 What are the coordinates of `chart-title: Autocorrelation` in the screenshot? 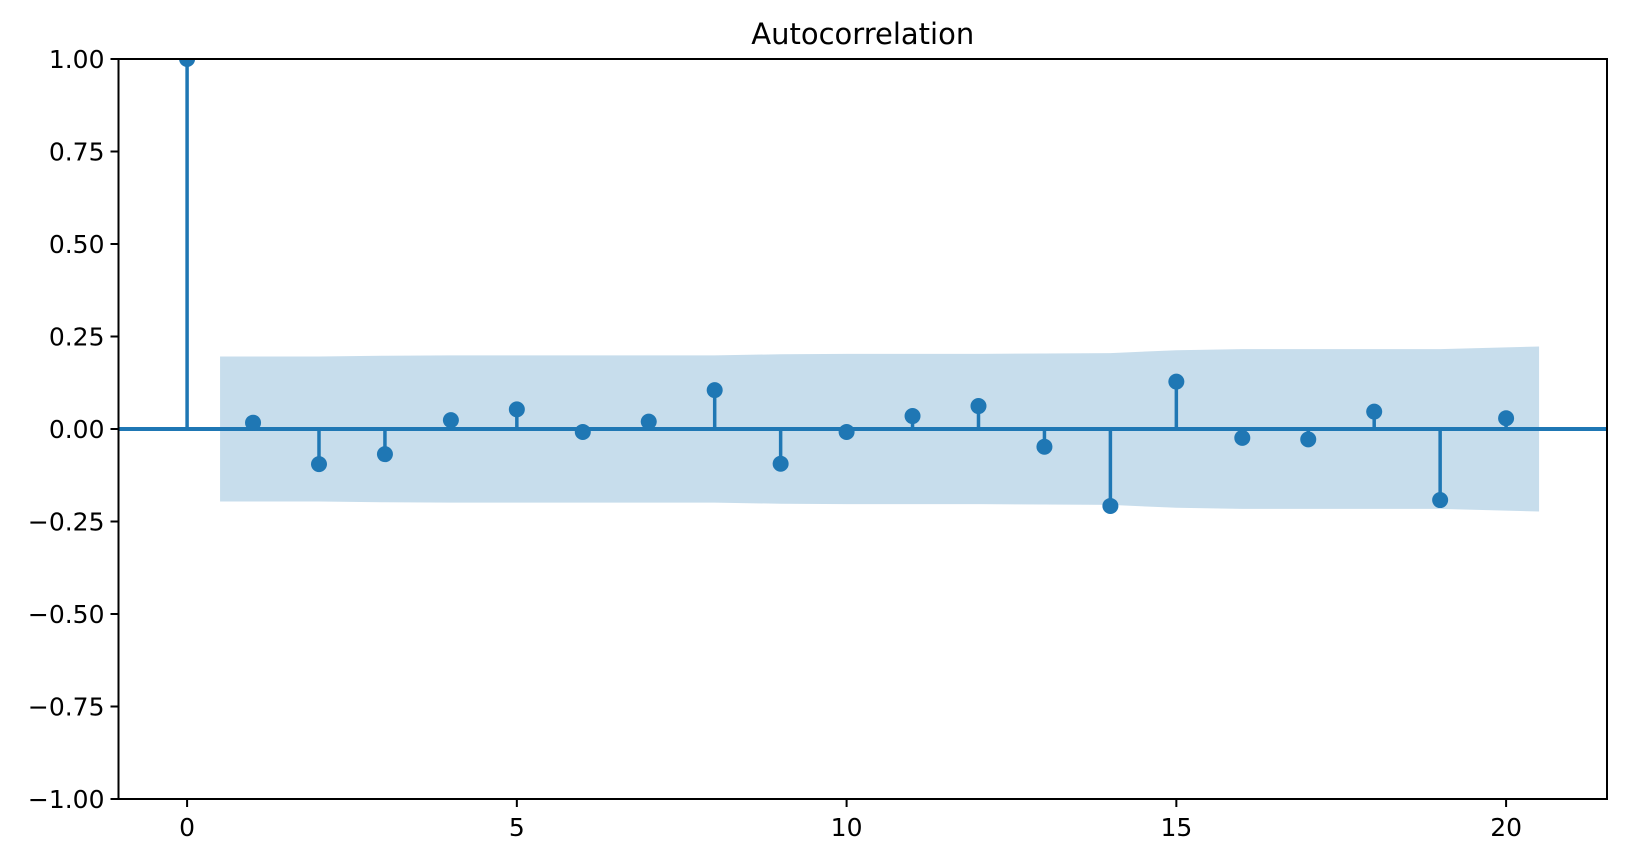 It's located at (862, 34).